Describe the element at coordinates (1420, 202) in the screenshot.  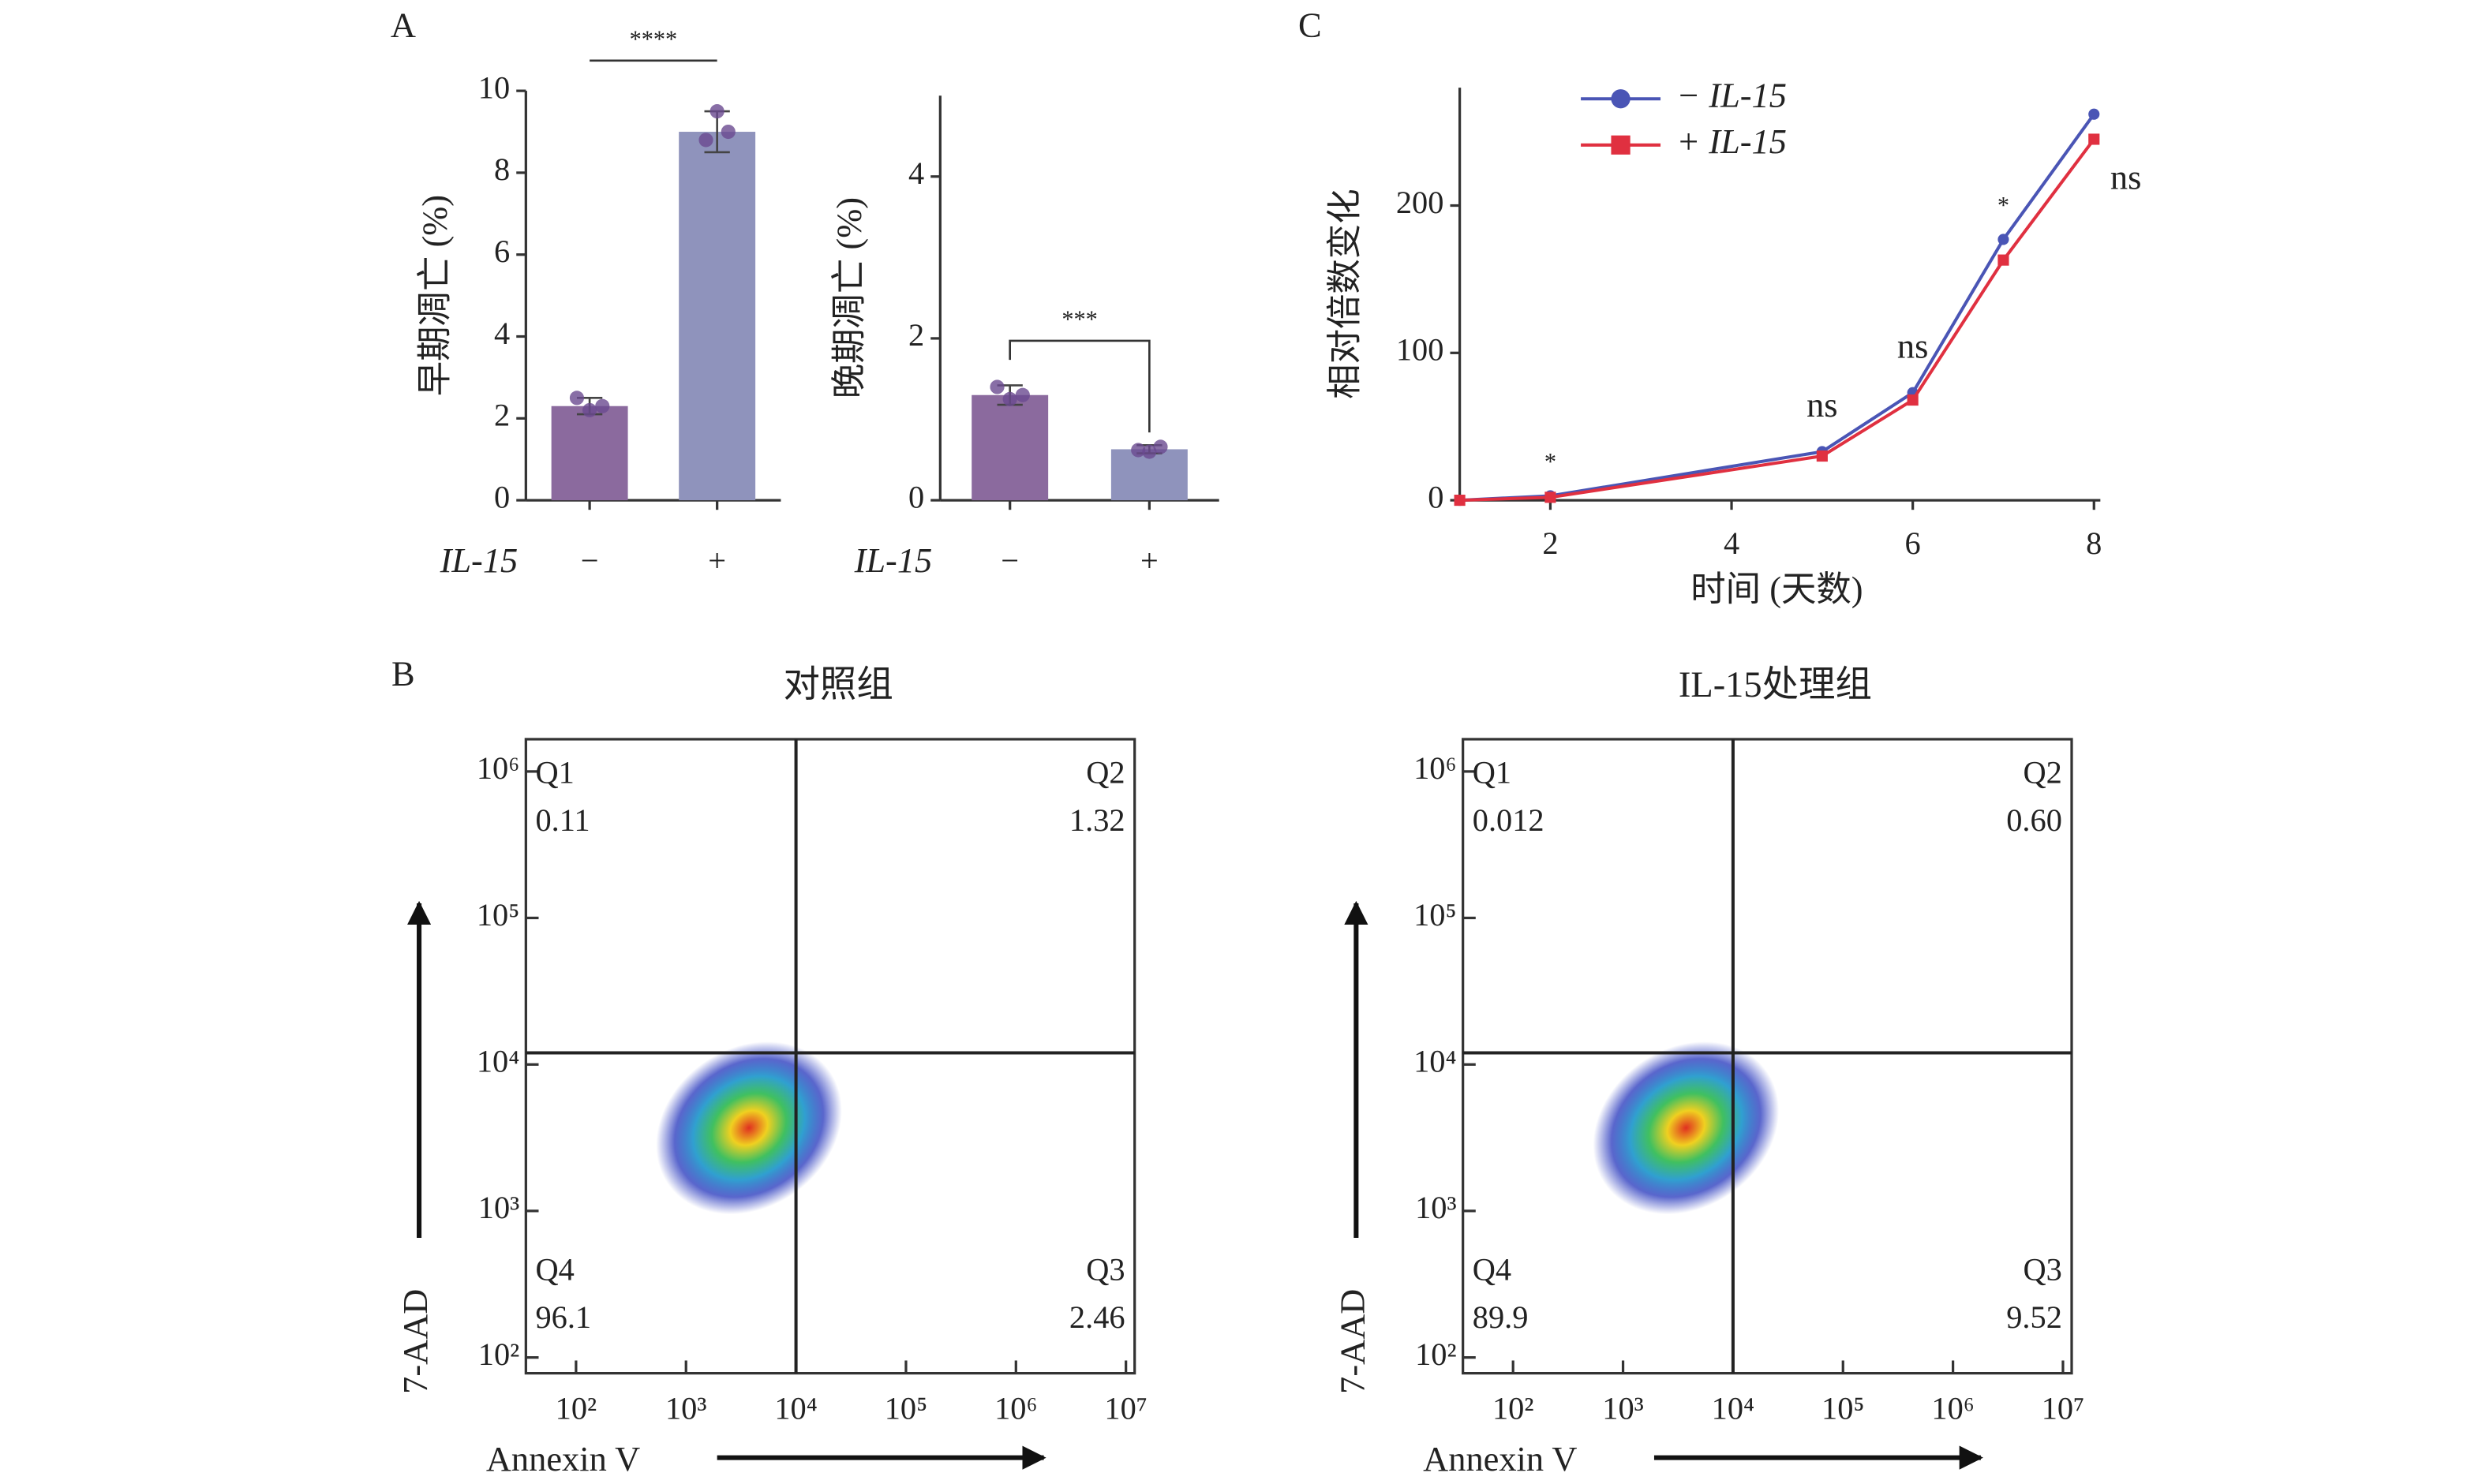
I see `y-tick-label: 200` at that location.